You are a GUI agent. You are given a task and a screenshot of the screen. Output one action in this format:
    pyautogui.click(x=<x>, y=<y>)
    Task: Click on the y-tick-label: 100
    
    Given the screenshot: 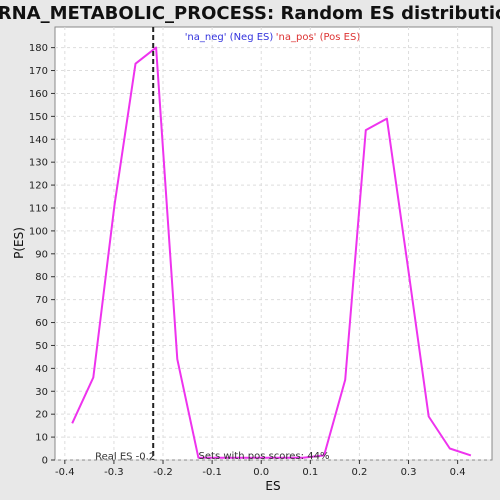 What is the action you would take?
    pyautogui.click(x=38, y=231)
    